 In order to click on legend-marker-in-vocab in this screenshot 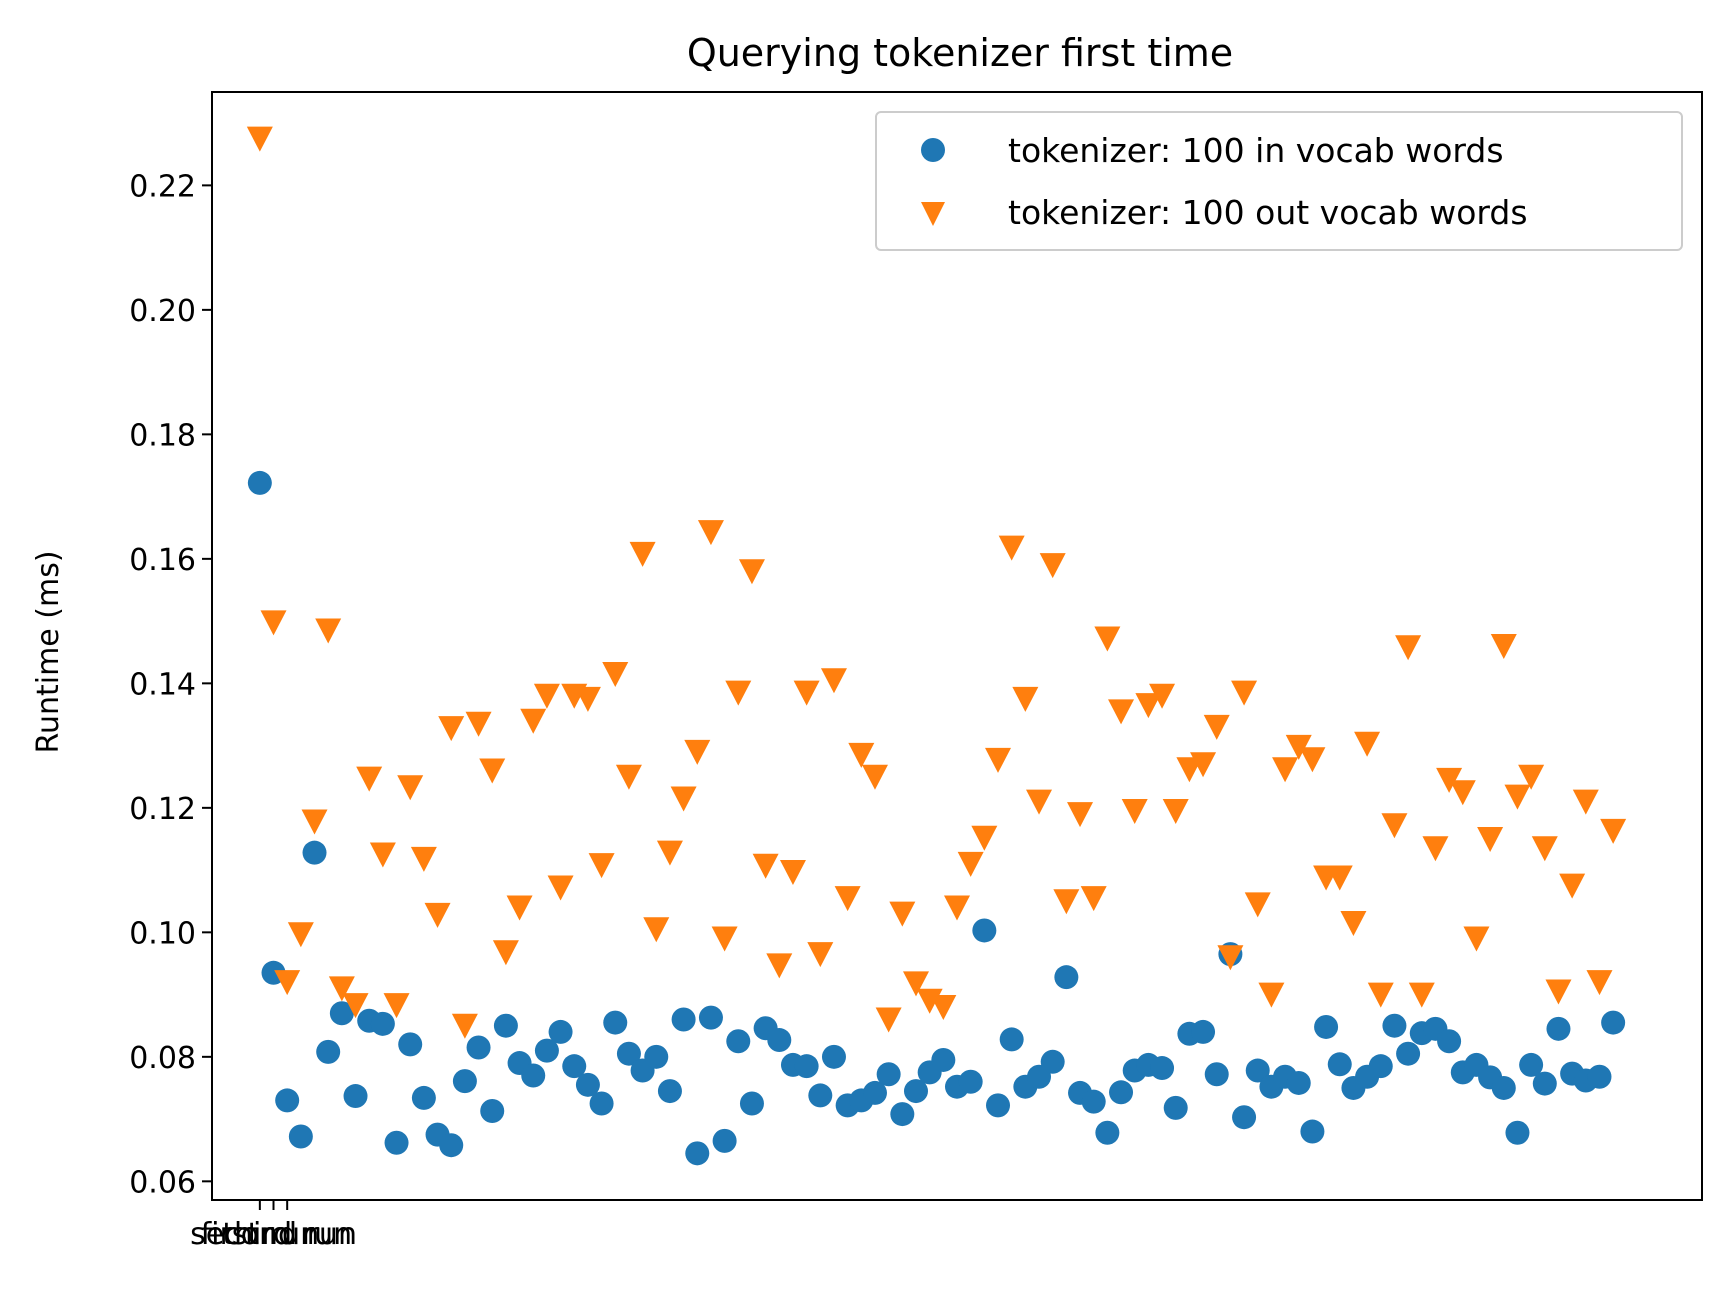, I will do `click(933, 150)`.